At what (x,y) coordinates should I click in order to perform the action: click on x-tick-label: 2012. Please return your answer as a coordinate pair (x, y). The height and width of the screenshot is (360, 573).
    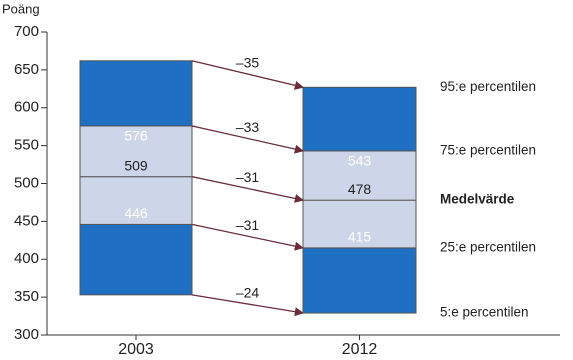
    Looking at the image, I should click on (360, 349).